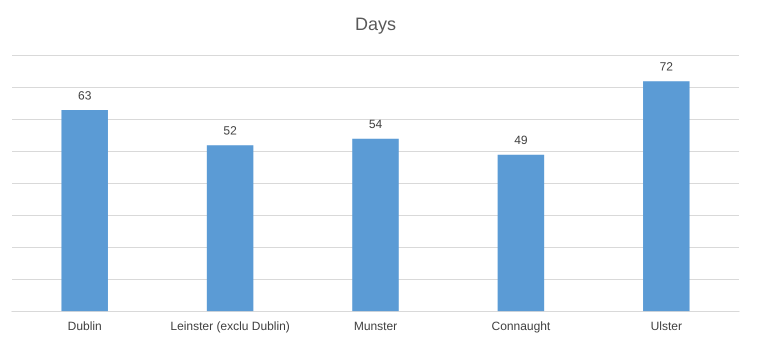 This screenshot has width=759, height=344. Describe the element at coordinates (666, 326) in the screenshot. I see `x-tick-label: Ulster` at that location.